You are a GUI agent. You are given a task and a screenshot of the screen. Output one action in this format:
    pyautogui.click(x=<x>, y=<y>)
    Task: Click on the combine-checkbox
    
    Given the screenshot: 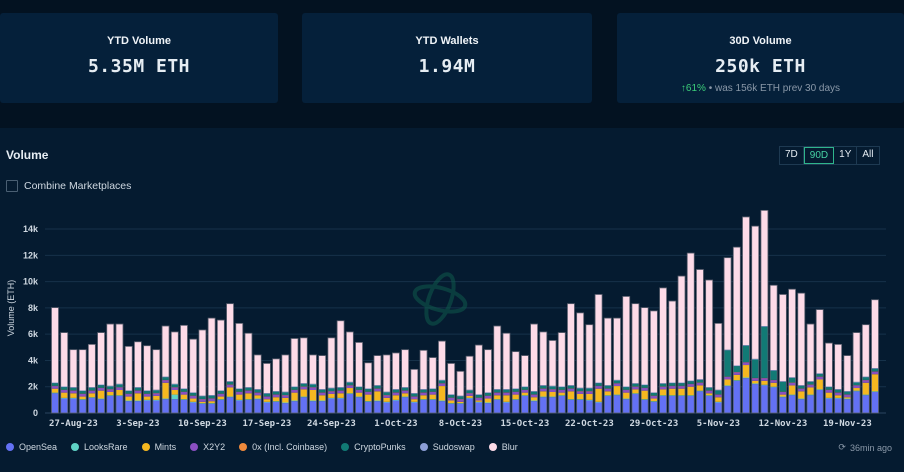 What is the action you would take?
    pyautogui.click(x=12, y=186)
    